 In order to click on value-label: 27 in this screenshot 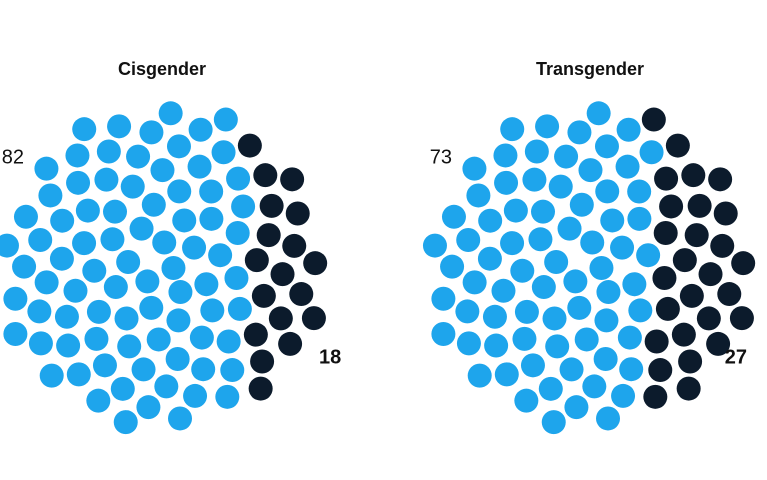, I will do `click(736, 357)`.